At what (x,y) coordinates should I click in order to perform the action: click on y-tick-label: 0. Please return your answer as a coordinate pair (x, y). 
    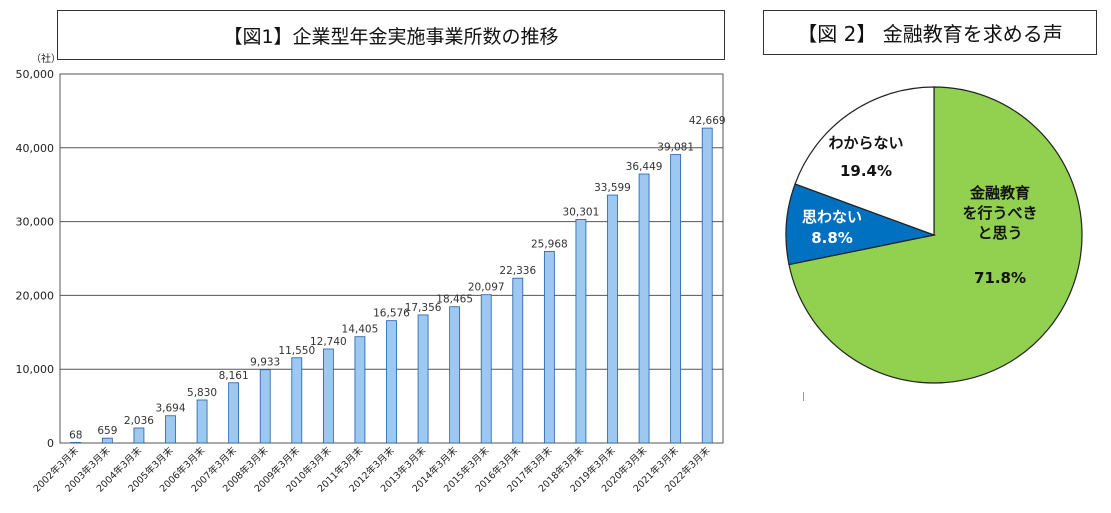
    Looking at the image, I should click on (50, 443).